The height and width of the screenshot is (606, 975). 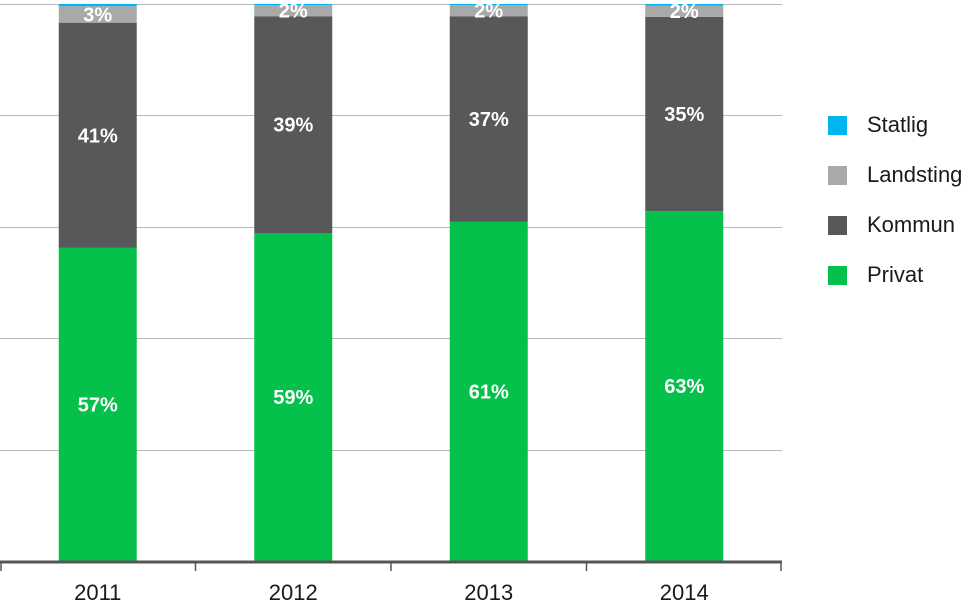 I want to click on bar-segment-privat-2011, so click(x=97, y=404).